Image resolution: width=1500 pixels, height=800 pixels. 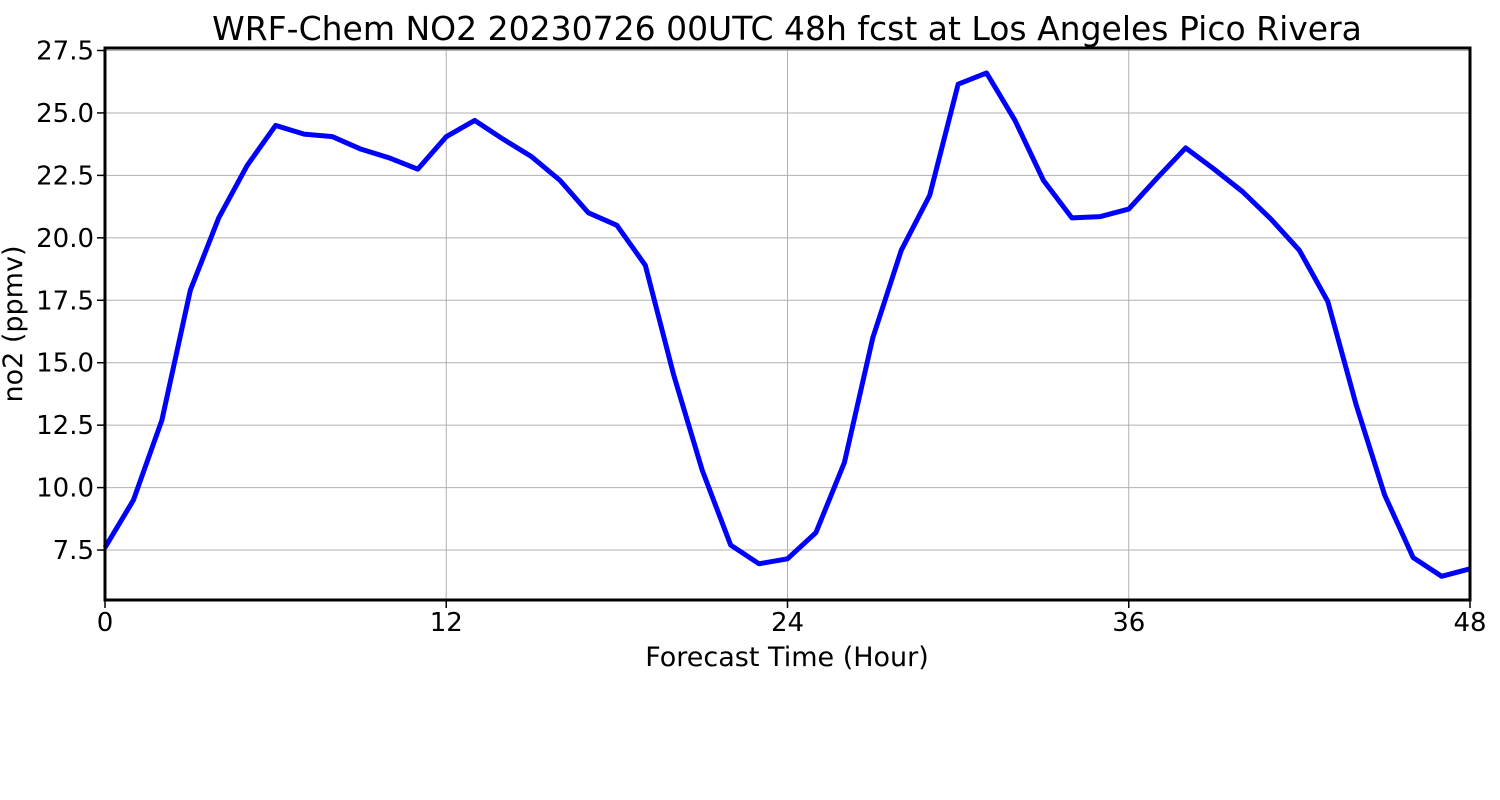 I want to click on x-tick-labels: 0 12 24 36 48, so click(x=792, y=623).